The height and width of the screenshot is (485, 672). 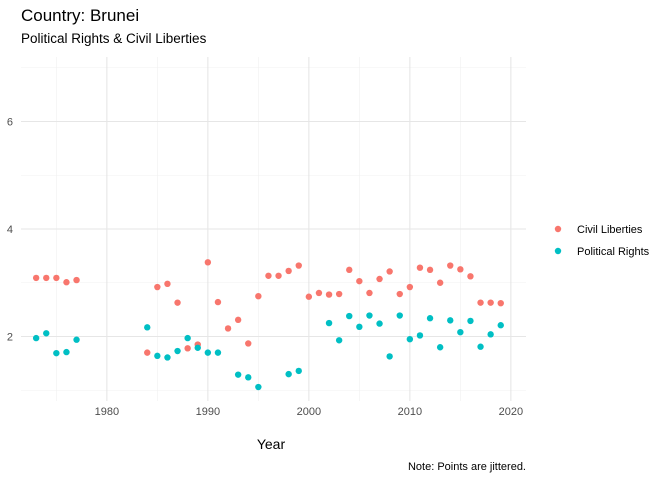 I want to click on y-tick-label: 4, so click(x=10, y=230).